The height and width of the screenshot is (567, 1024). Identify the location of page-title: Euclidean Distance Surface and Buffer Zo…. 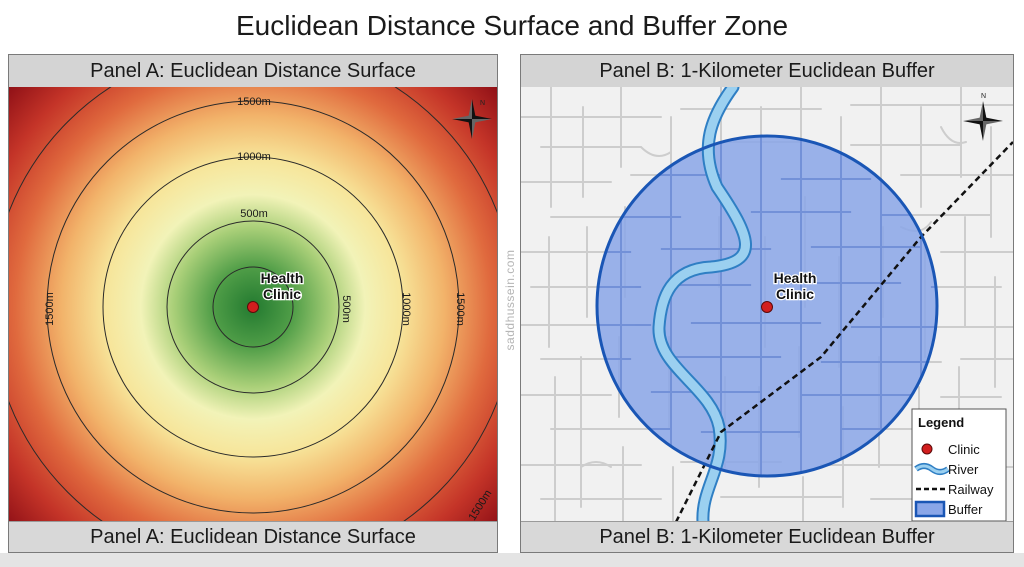
(512, 25).